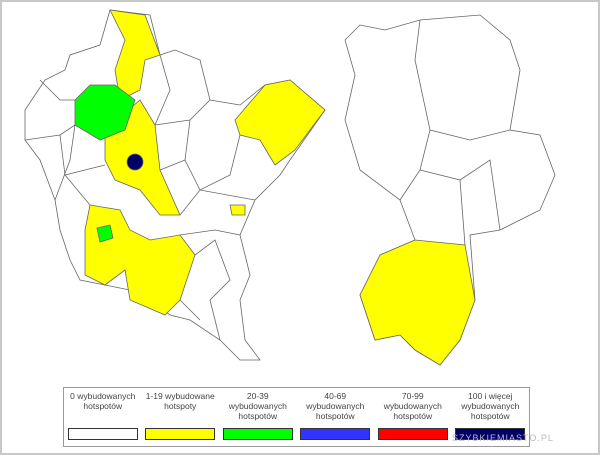 The image size is (600, 455). What do you see at coordinates (257, 406) in the screenshot?
I see `legend-label: 20-39 wybudowanych hotspotów` at bounding box center [257, 406].